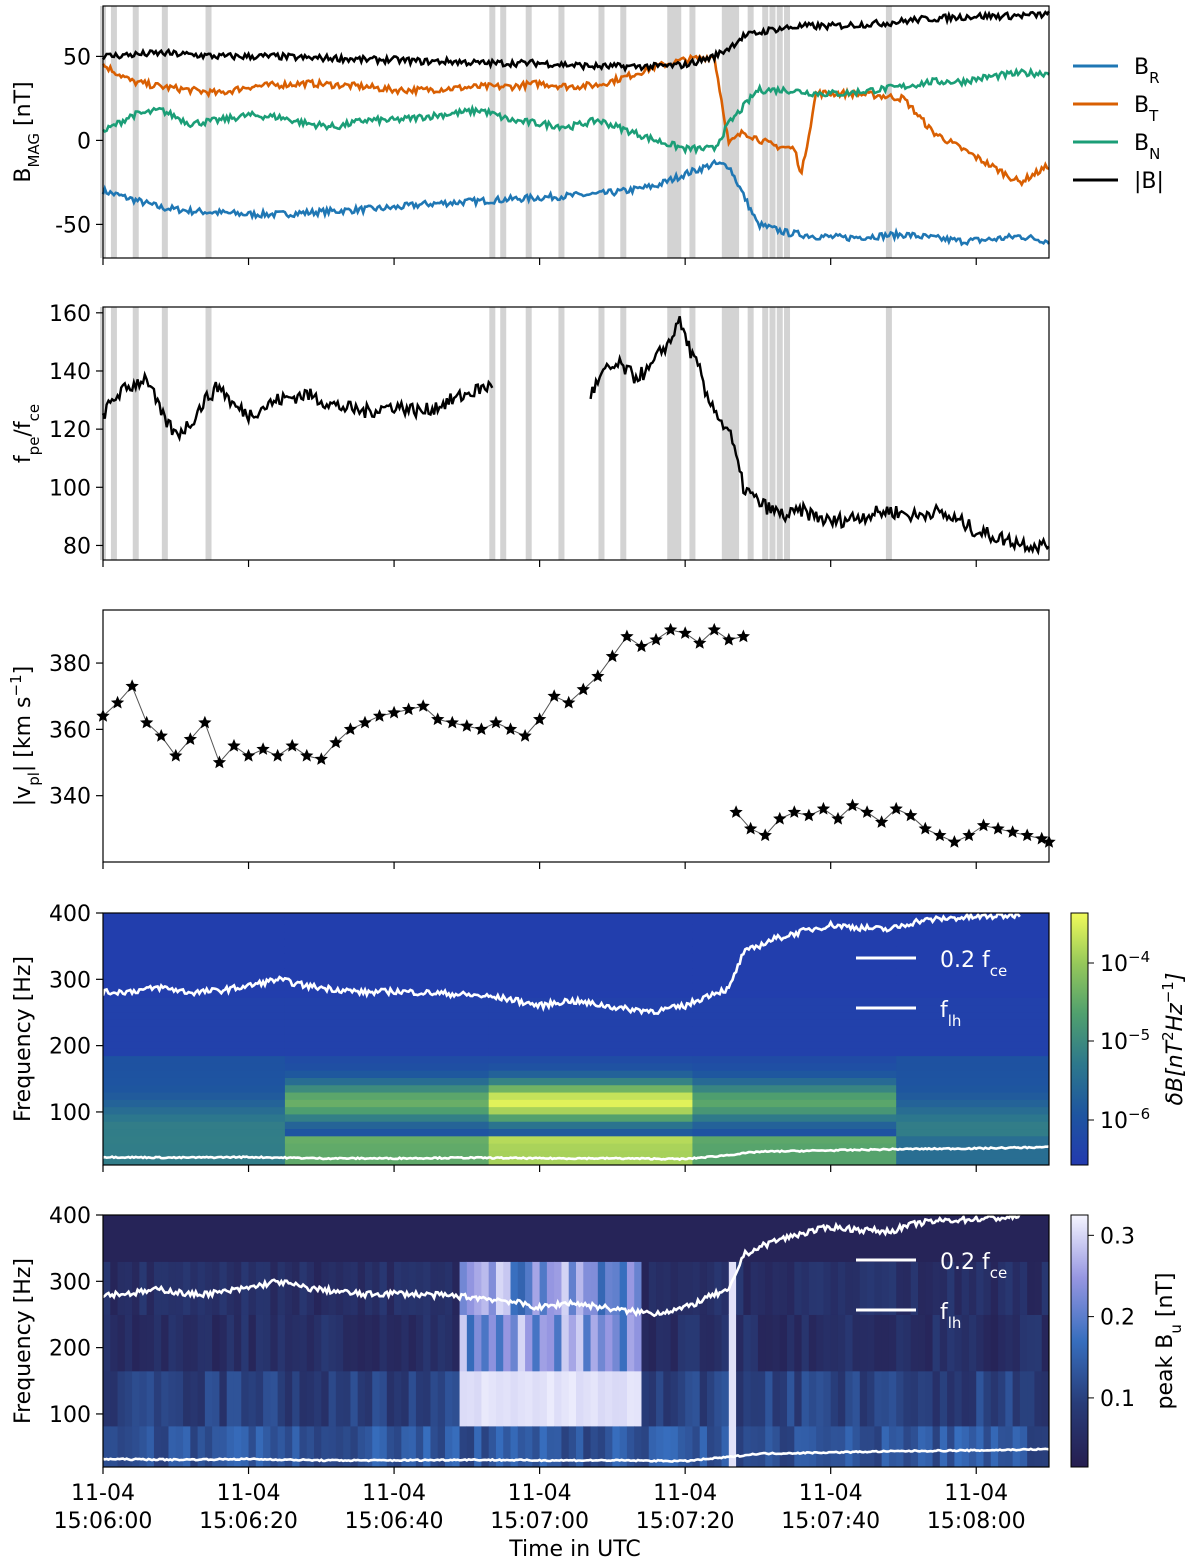 The height and width of the screenshot is (1565, 1200). I want to click on x-tick-label-time: 15:07:40, so click(830, 1521).